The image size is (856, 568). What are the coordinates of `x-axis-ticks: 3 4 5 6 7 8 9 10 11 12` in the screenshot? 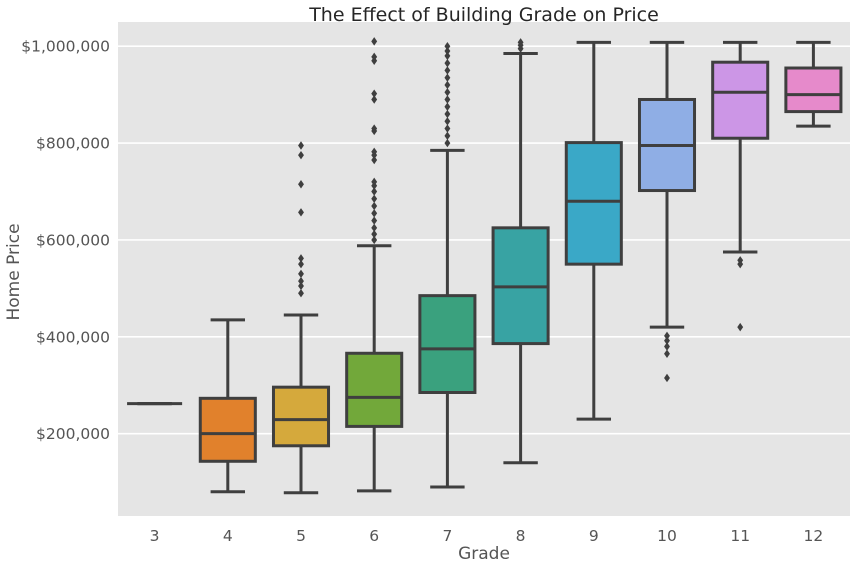 It's located at (487, 536).